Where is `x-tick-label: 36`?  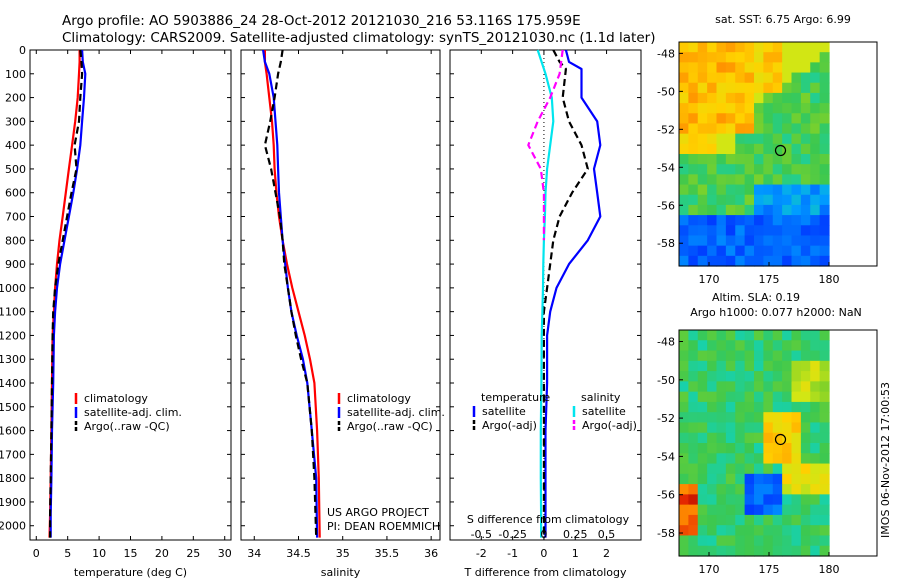 x-tick-label: 36 is located at coordinates (431, 553).